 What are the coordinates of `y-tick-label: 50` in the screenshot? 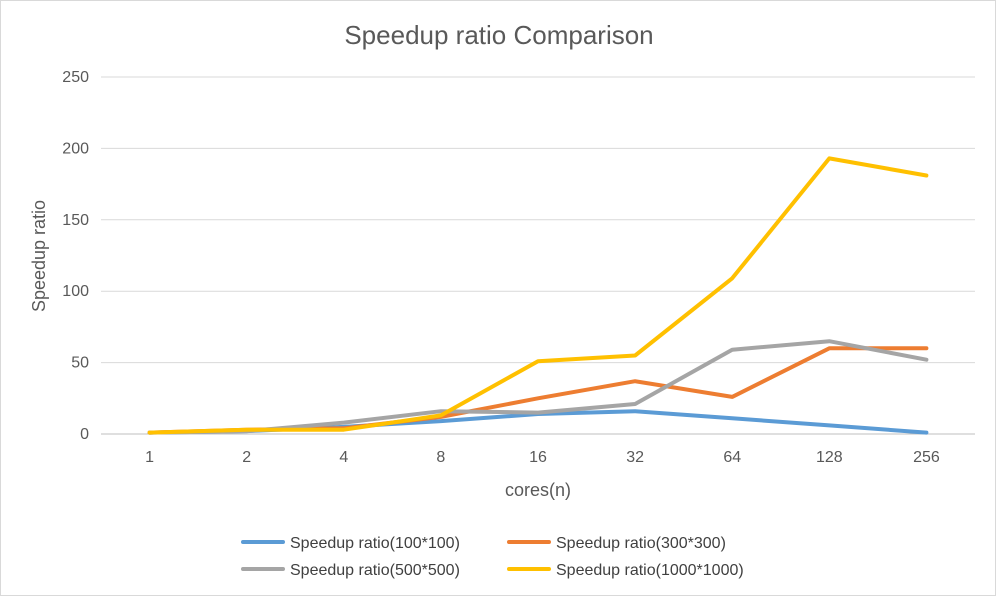 It's located at (80, 363).